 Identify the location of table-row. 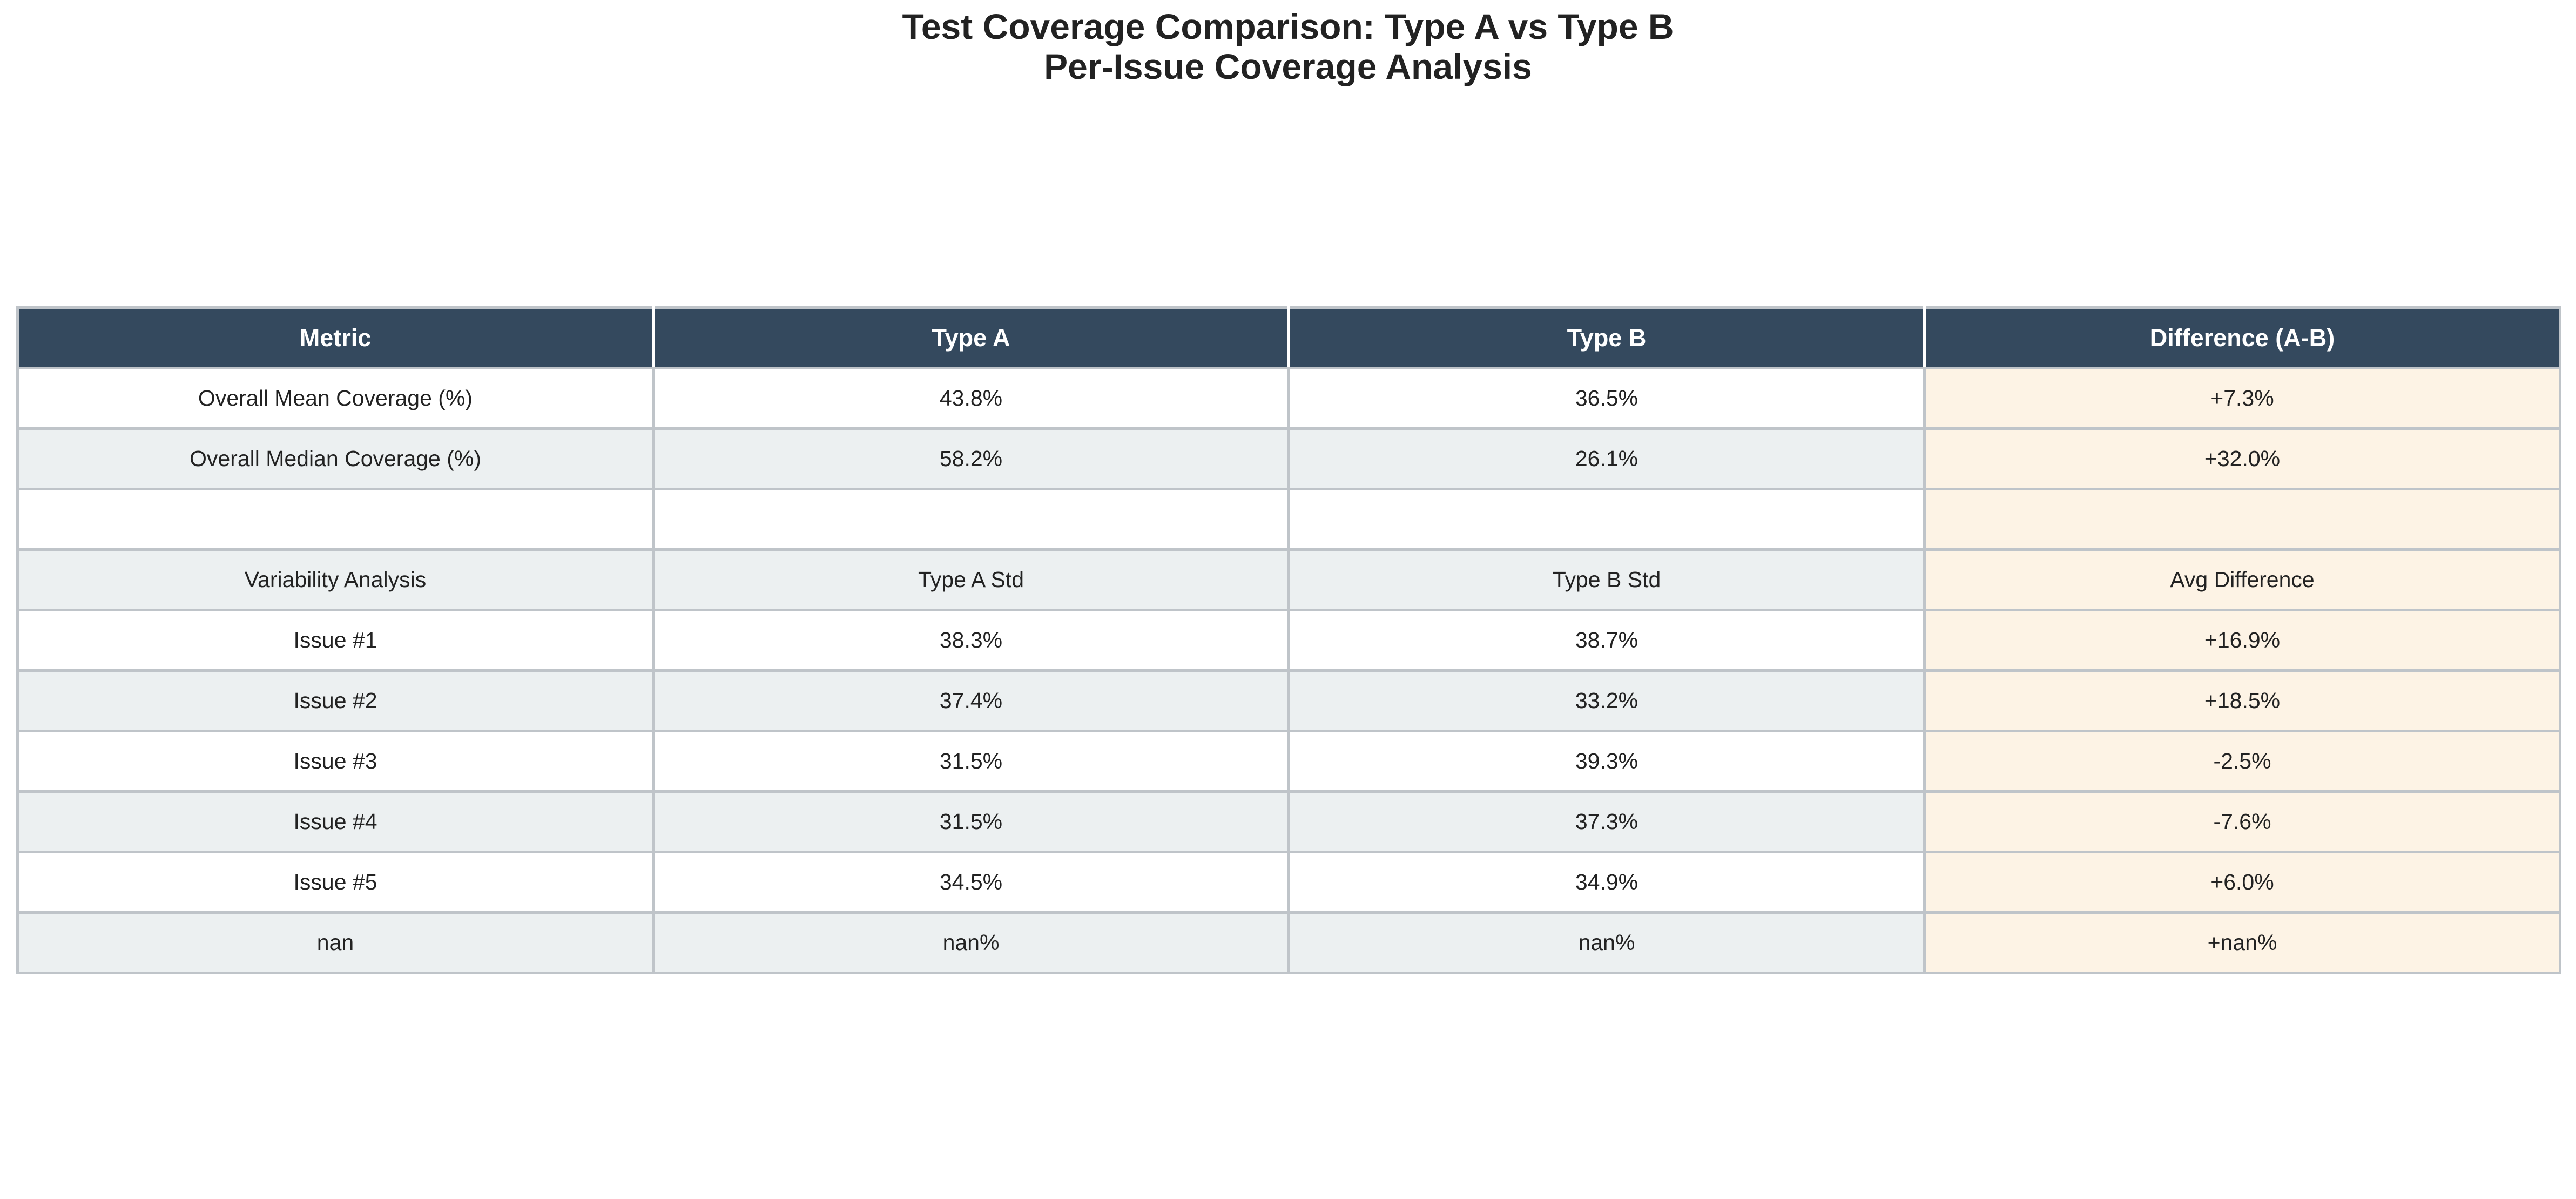
(1288, 519).